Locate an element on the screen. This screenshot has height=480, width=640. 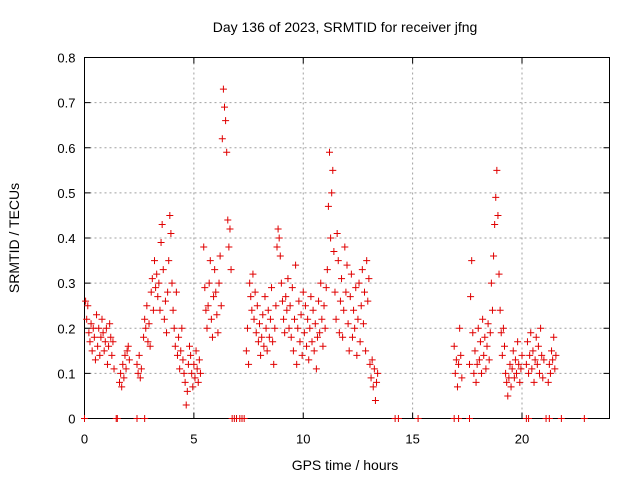
y-tick-label: 0.3 is located at coordinates (66, 283).